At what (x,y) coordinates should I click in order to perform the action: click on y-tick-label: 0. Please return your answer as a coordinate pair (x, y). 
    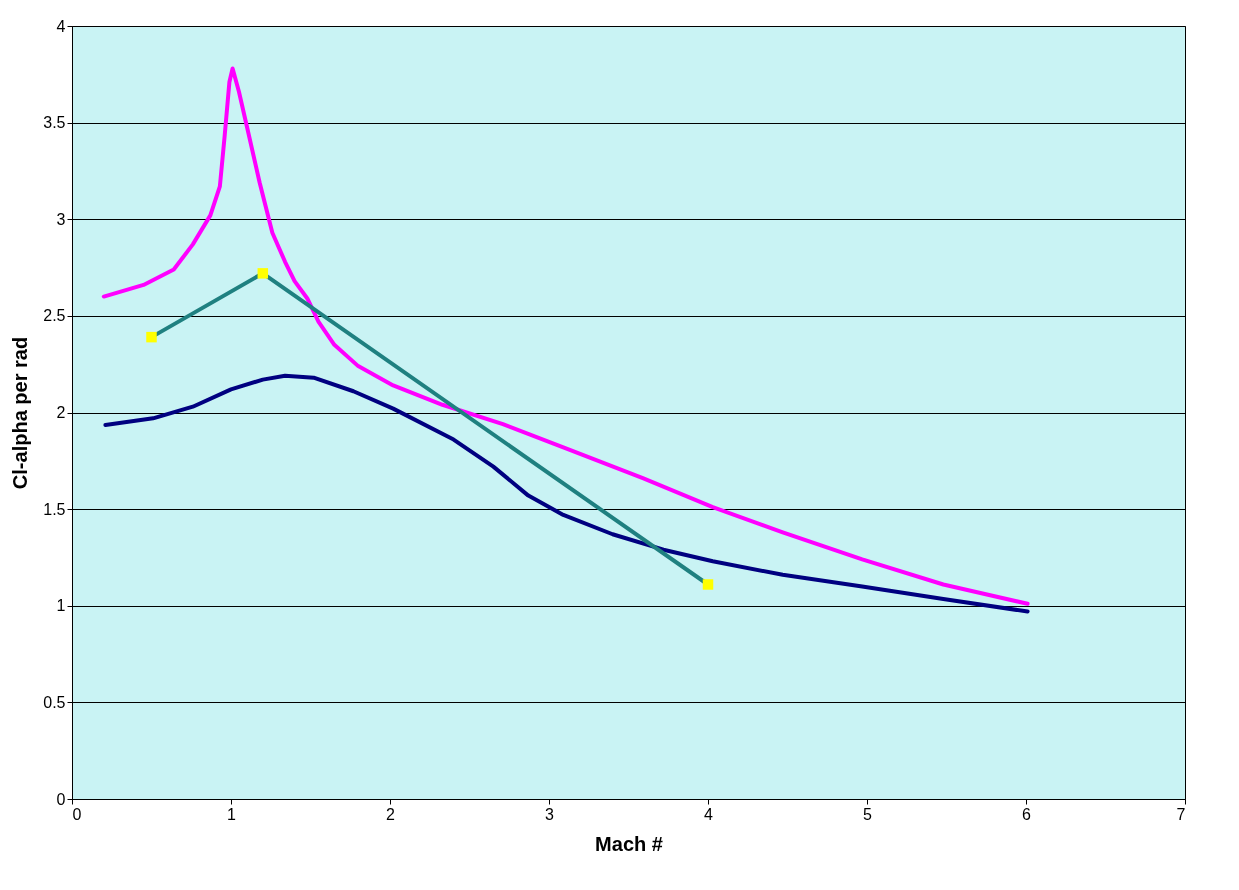
    Looking at the image, I should click on (61, 799).